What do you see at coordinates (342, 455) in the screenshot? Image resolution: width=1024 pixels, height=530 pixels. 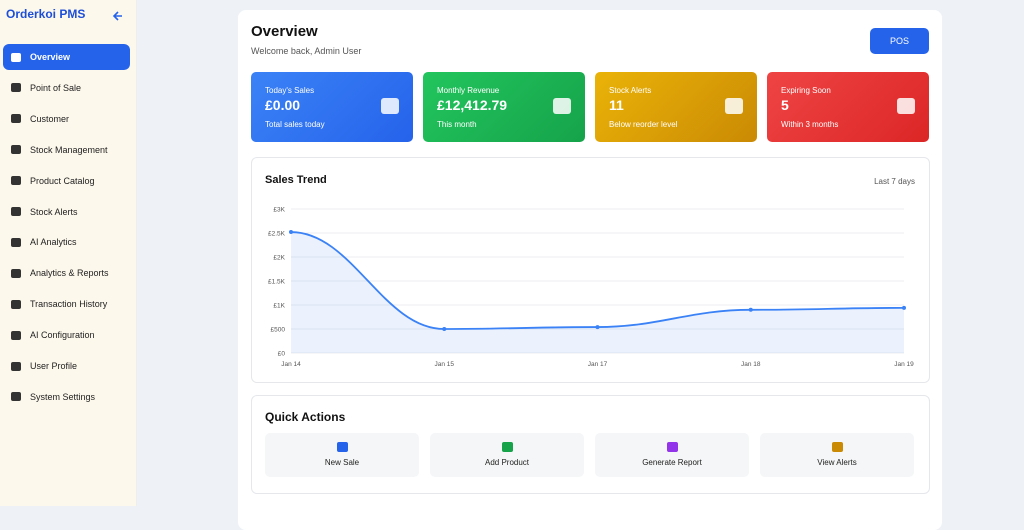 I see `quick-action: New Sale` at bounding box center [342, 455].